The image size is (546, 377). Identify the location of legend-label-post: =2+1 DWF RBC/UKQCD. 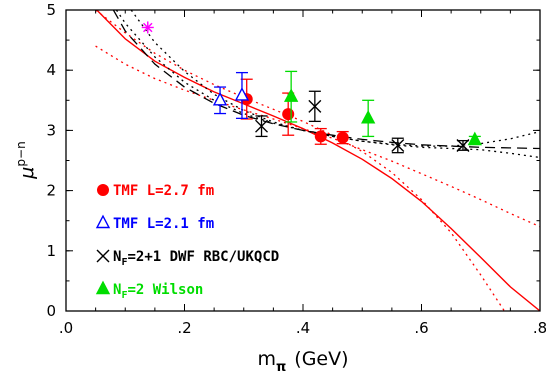
(203, 257).